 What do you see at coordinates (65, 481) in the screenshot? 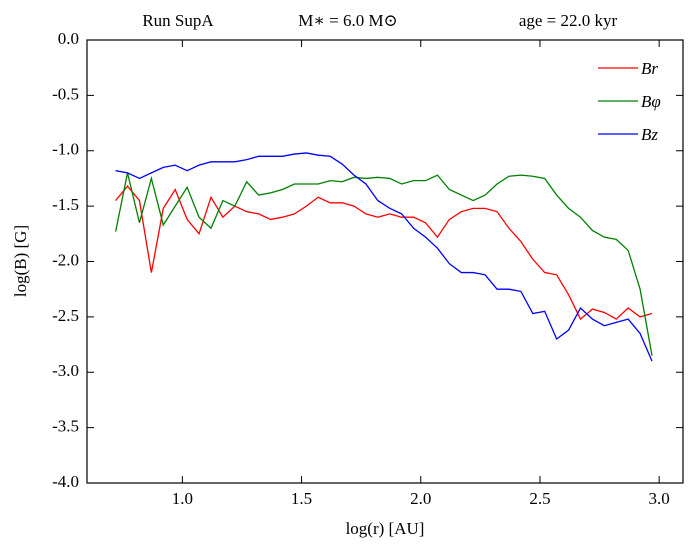
I see `y-tick-label: -4.0` at bounding box center [65, 481].